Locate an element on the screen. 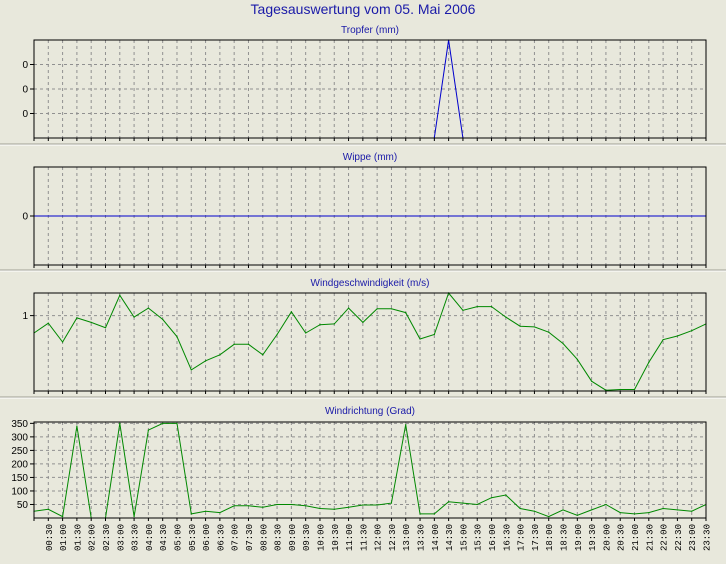 This screenshot has height=564, width=726. y-tick-label: 300 is located at coordinates (19, 437).